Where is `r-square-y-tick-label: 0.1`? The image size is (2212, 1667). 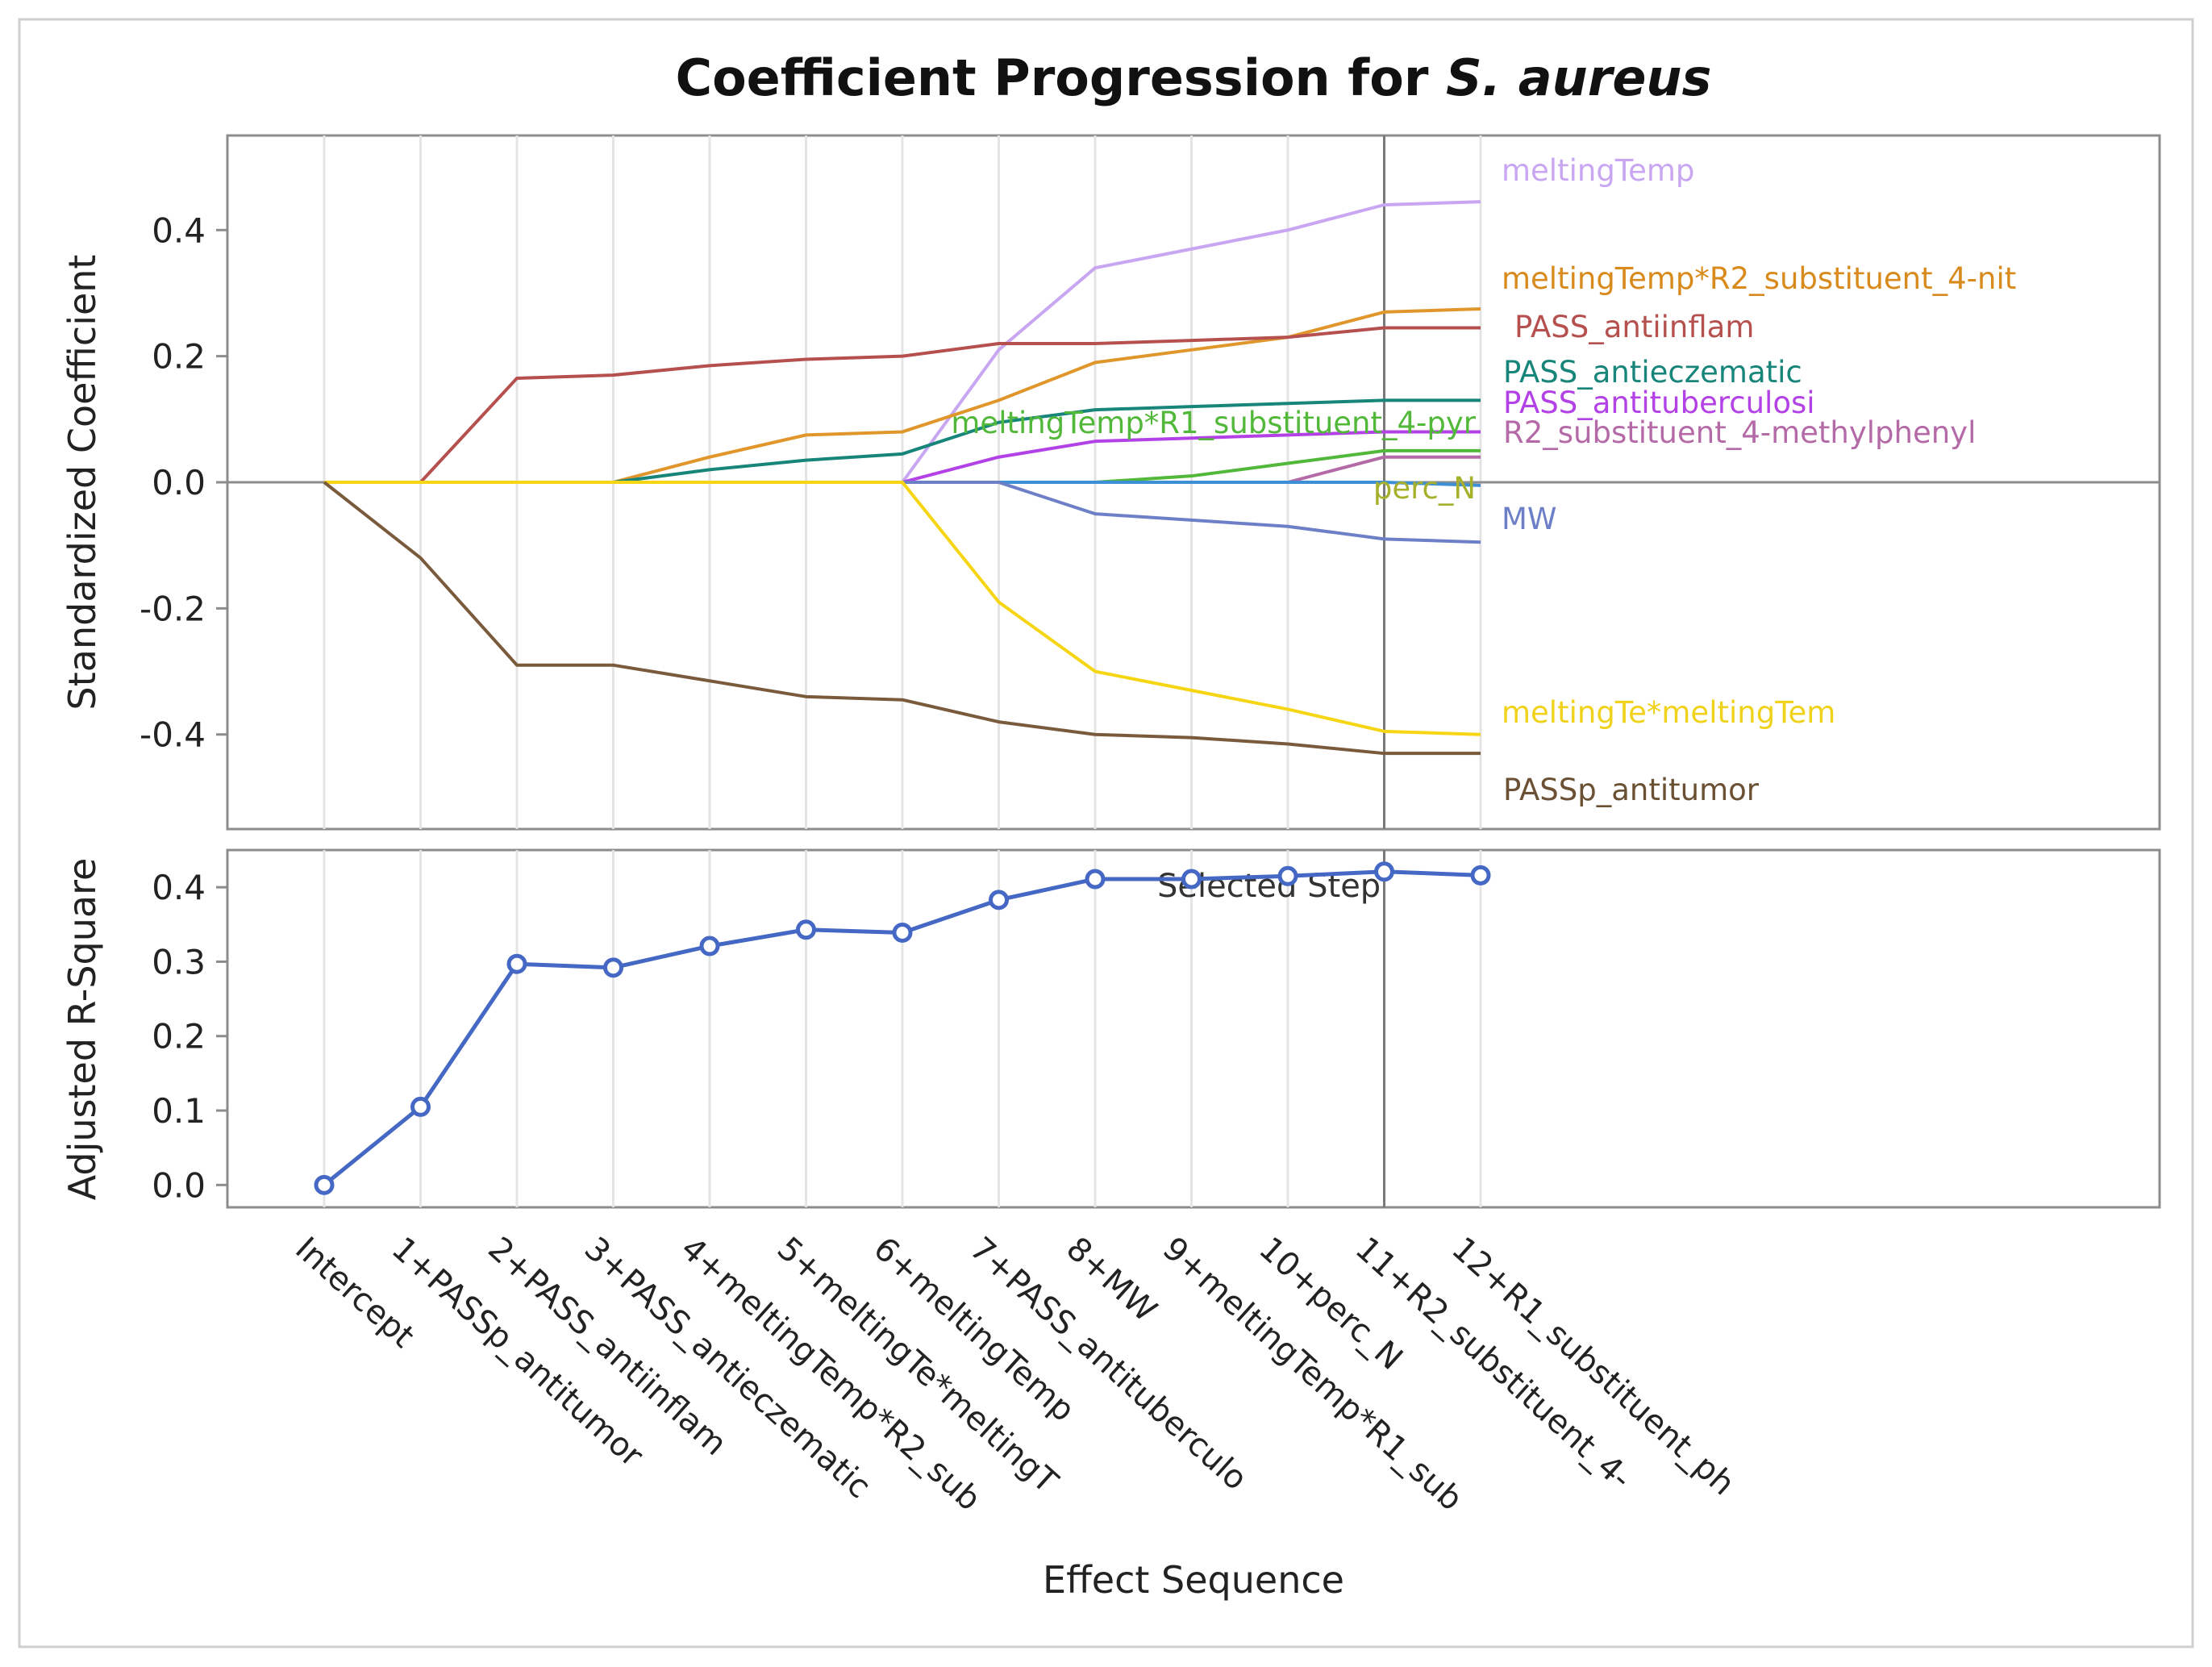 r-square-y-tick-label: 0.1 is located at coordinates (179, 1111).